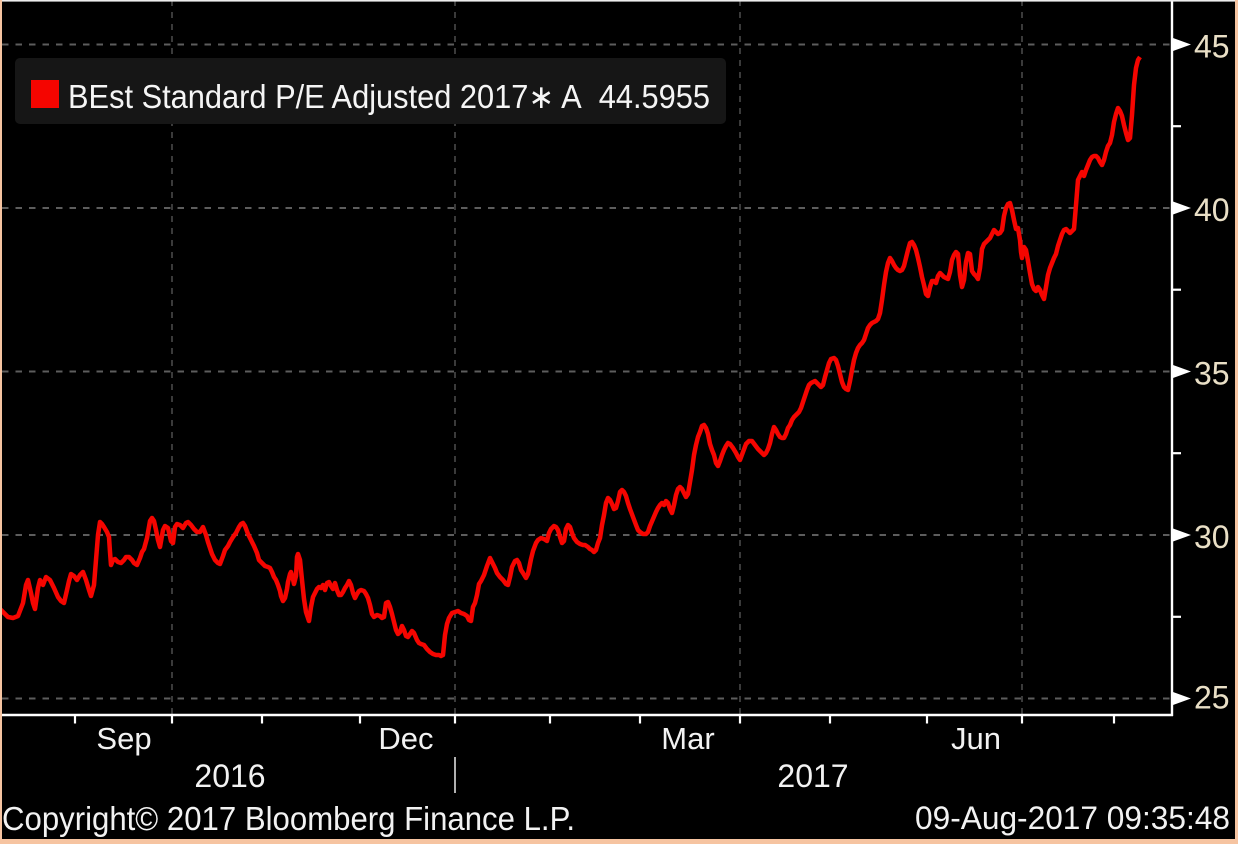 This screenshot has height=844, width=1238. Describe the element at coordinates (1212, 374) in the screenshot. I see `svg-text: 35` at that location.